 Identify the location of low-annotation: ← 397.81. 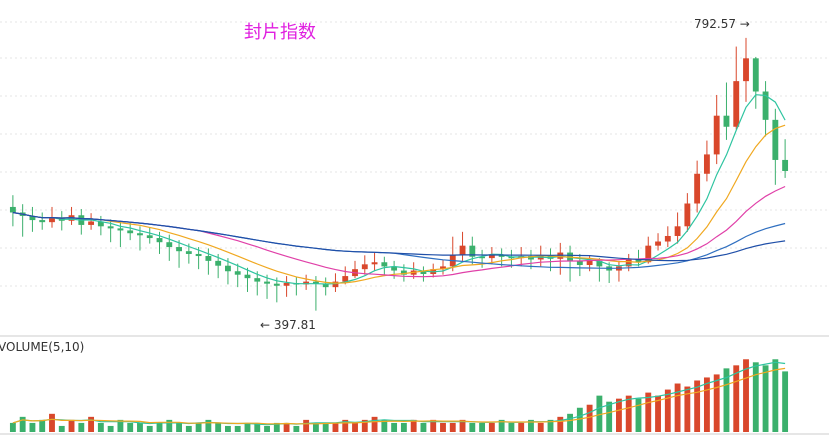
(288, 325).